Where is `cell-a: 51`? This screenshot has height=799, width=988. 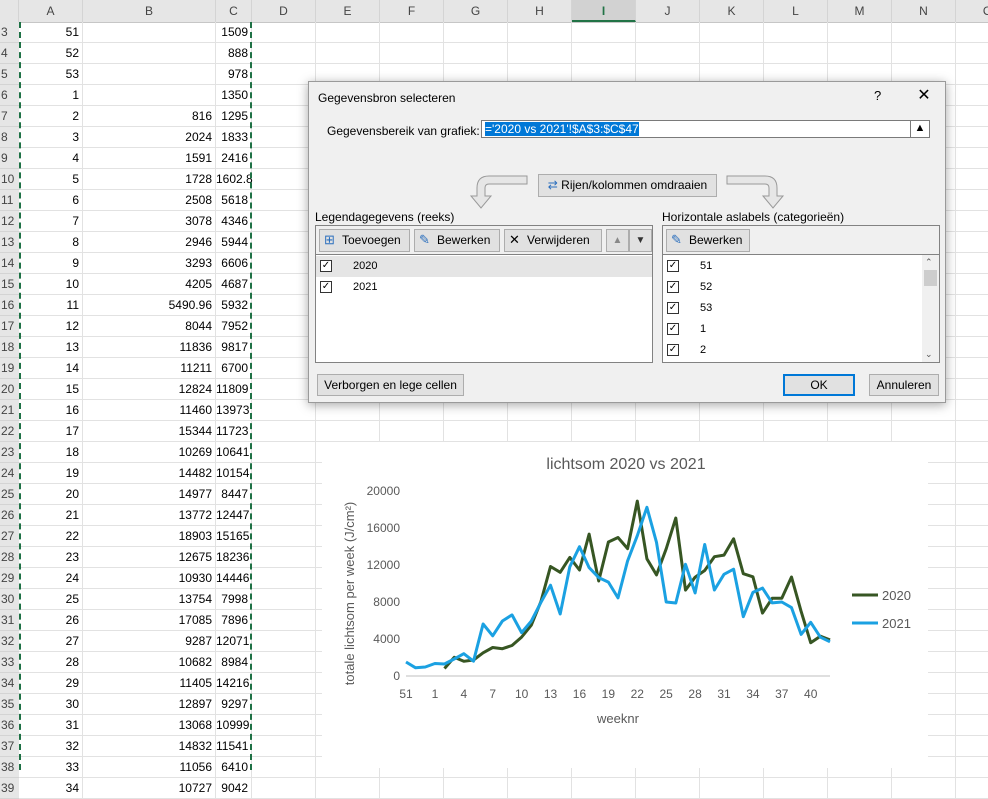
cell-a: 51 is located at coordinates (51, 32).